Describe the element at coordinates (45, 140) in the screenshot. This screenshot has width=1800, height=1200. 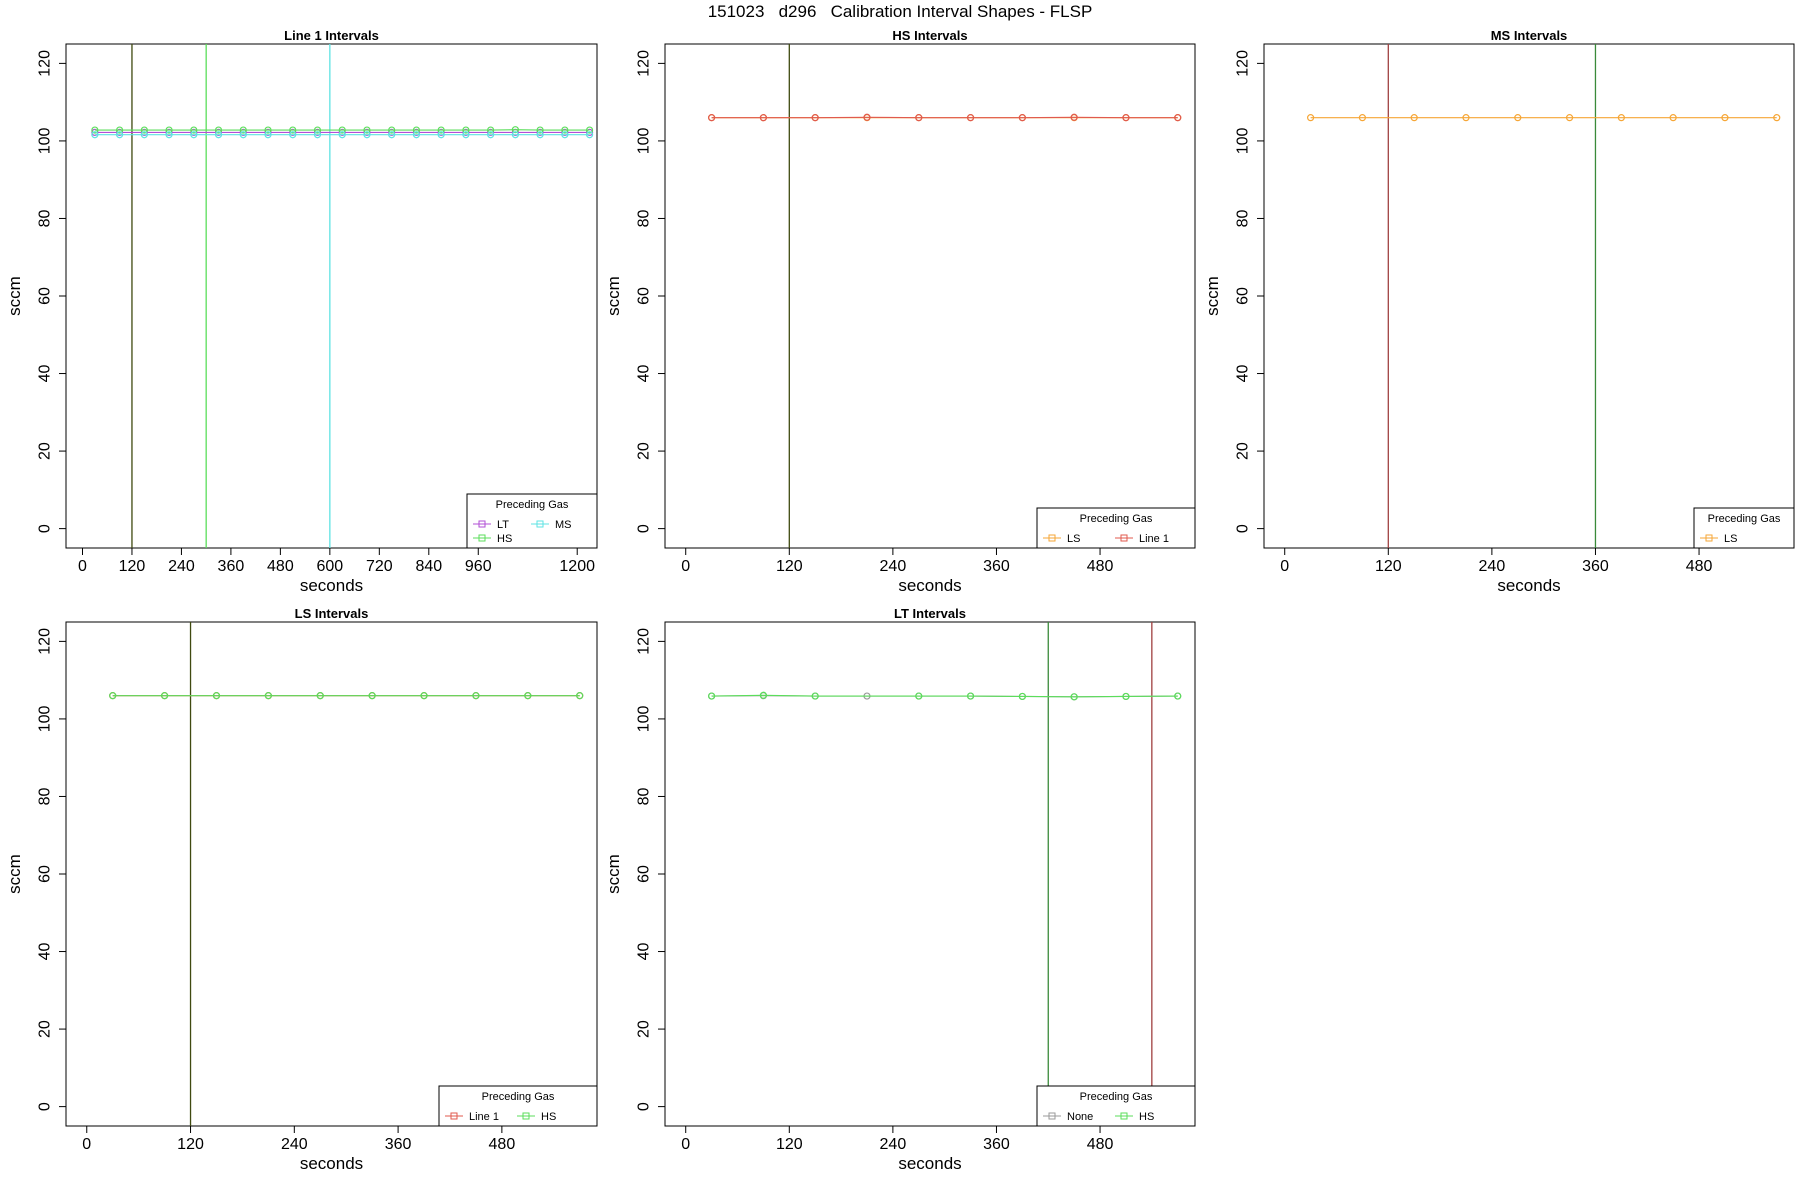
I see `y-tick-label: 100` at that location.